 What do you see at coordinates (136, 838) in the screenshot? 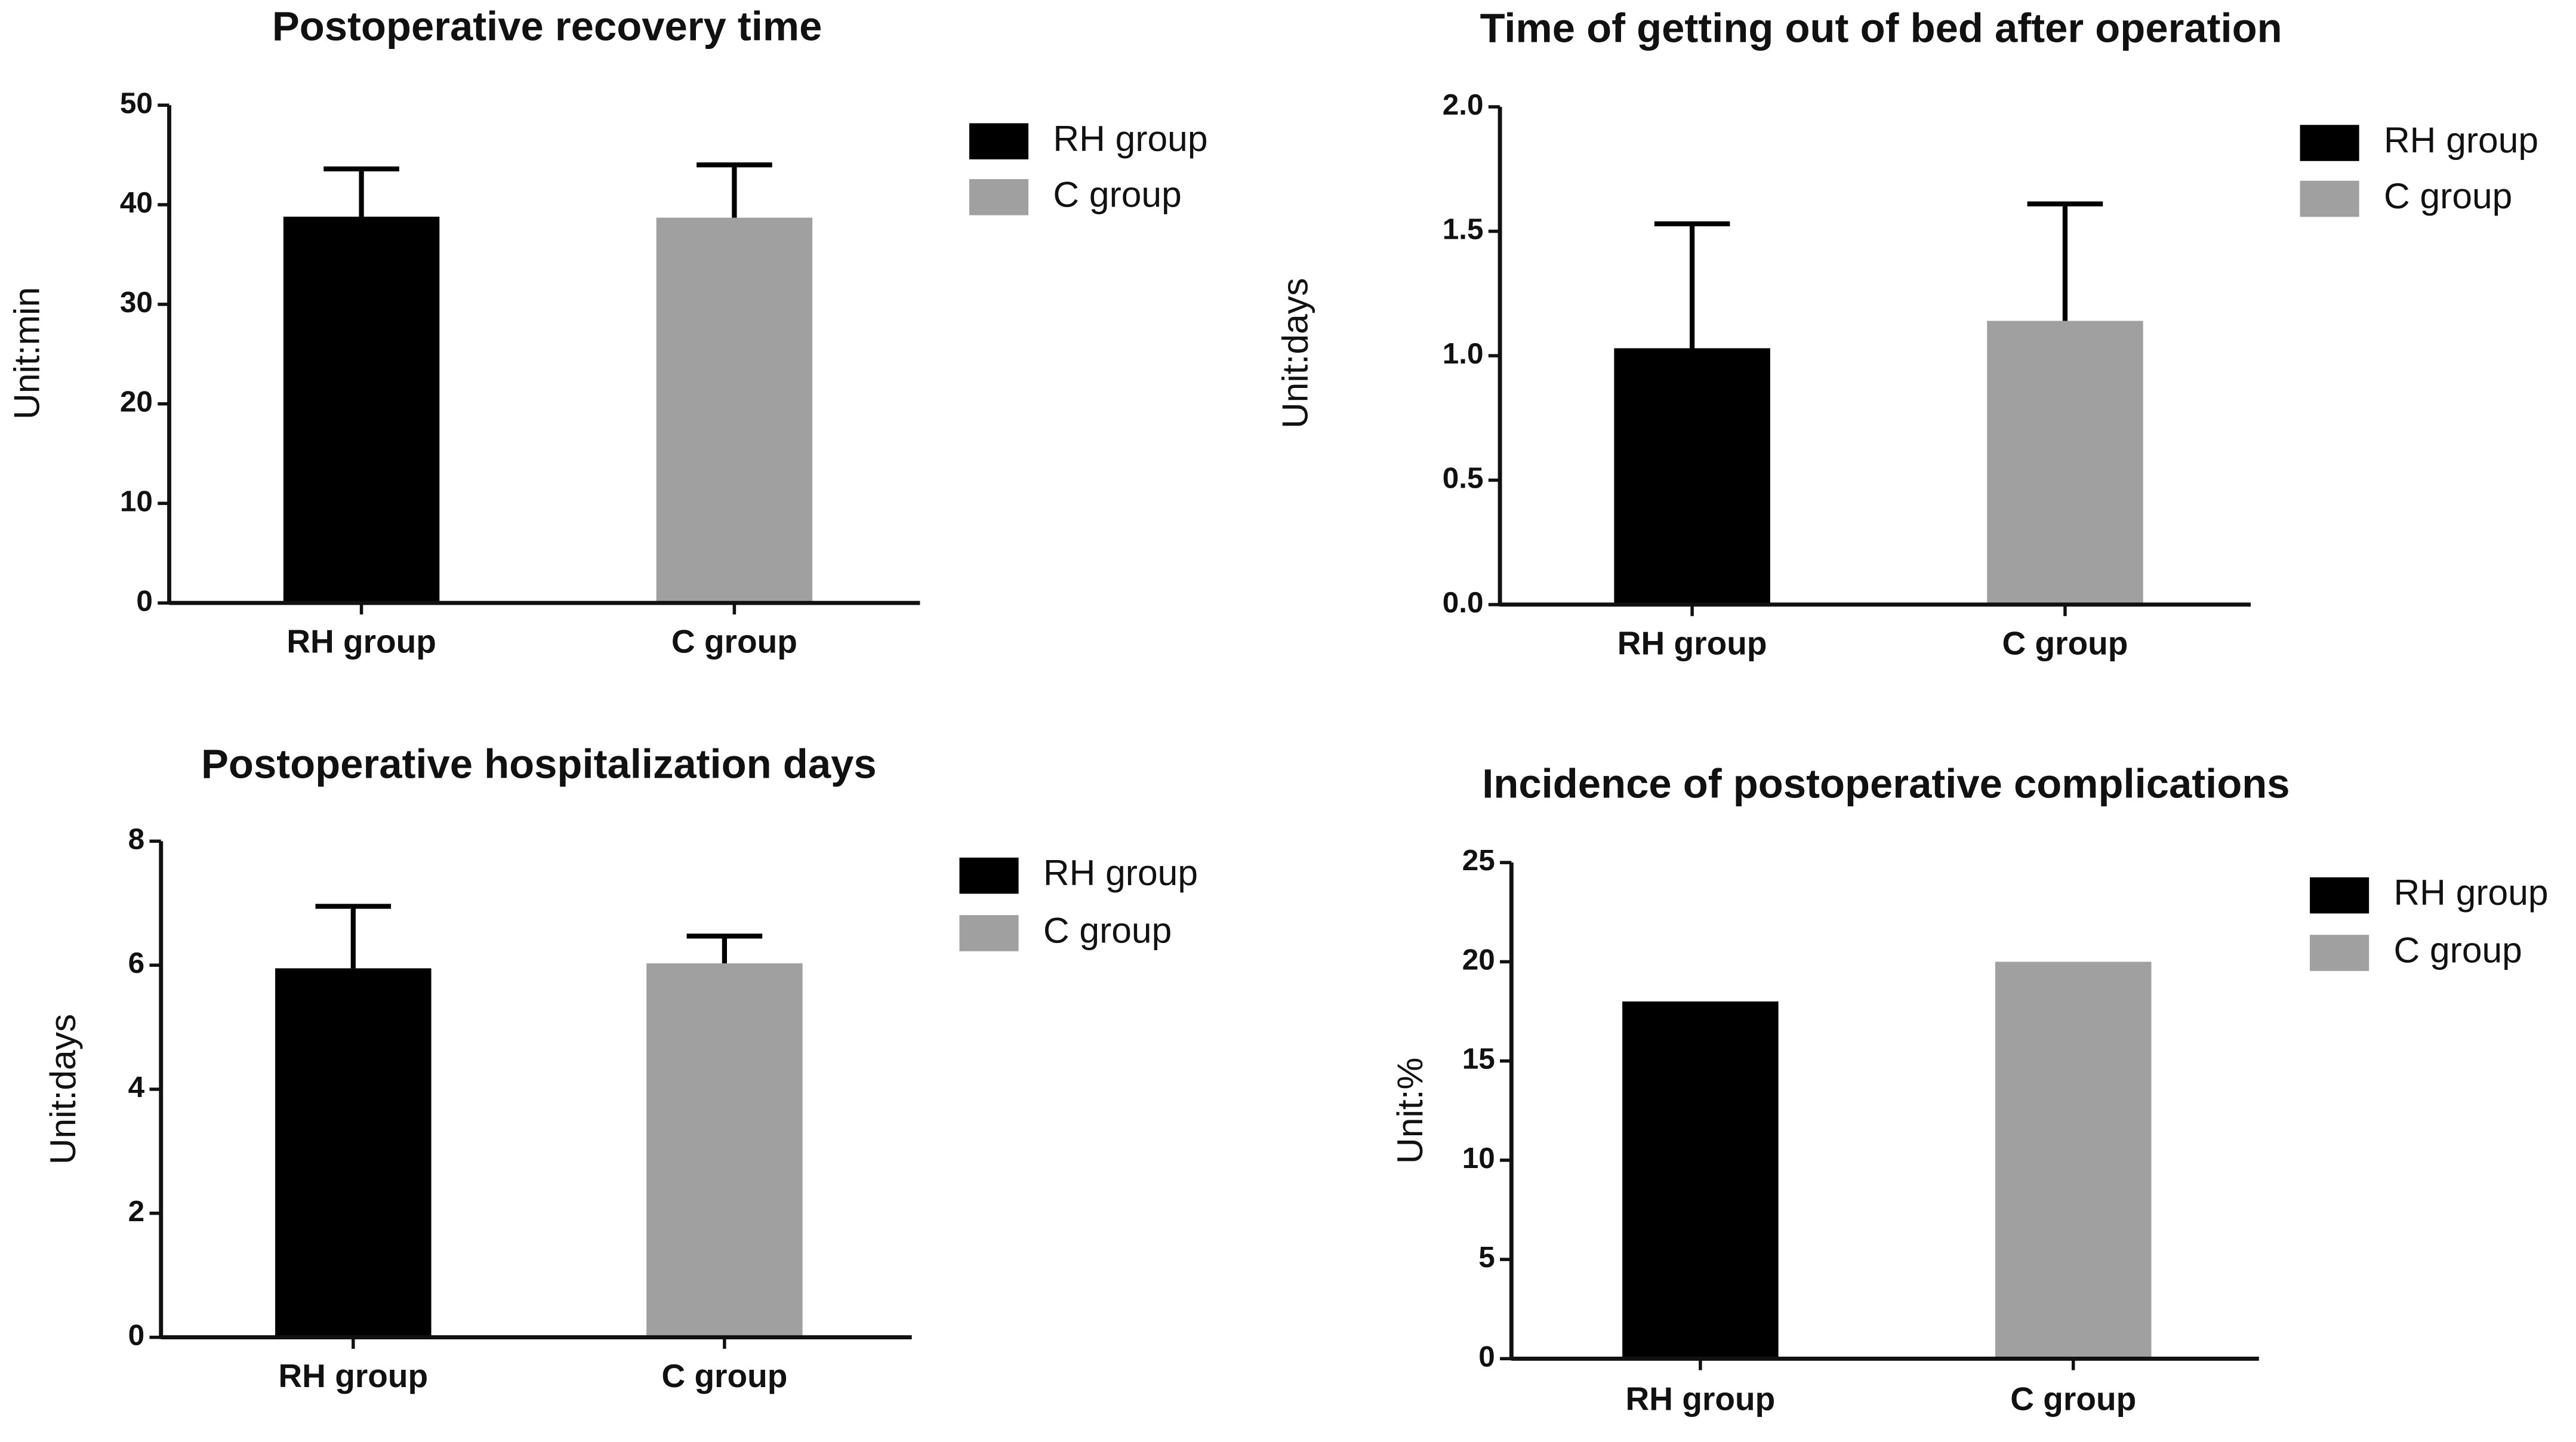
I see `y-tick-label: 8` at bounding box center [136, 838].